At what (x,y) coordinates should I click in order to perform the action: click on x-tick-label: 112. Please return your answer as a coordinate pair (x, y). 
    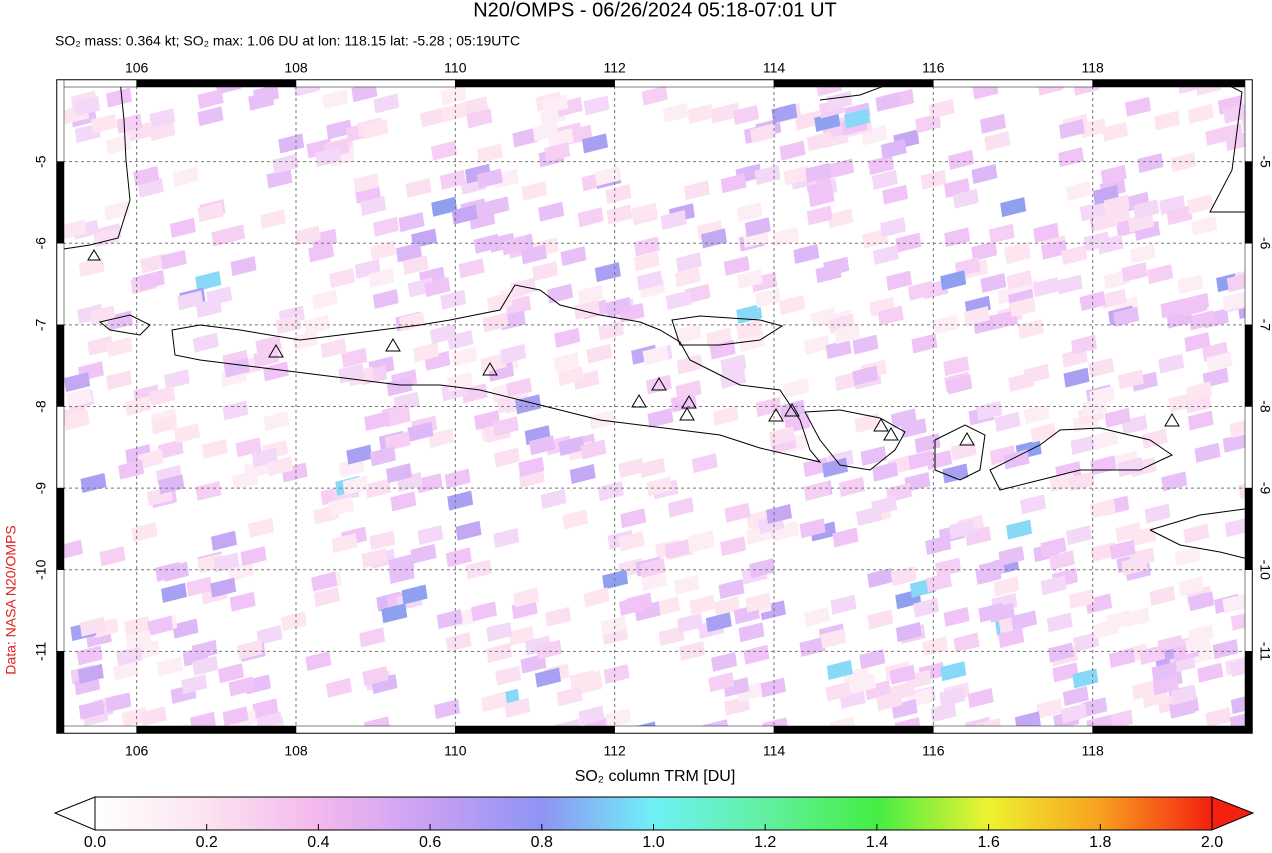
    Looking at the image, I should click on (615, 68).